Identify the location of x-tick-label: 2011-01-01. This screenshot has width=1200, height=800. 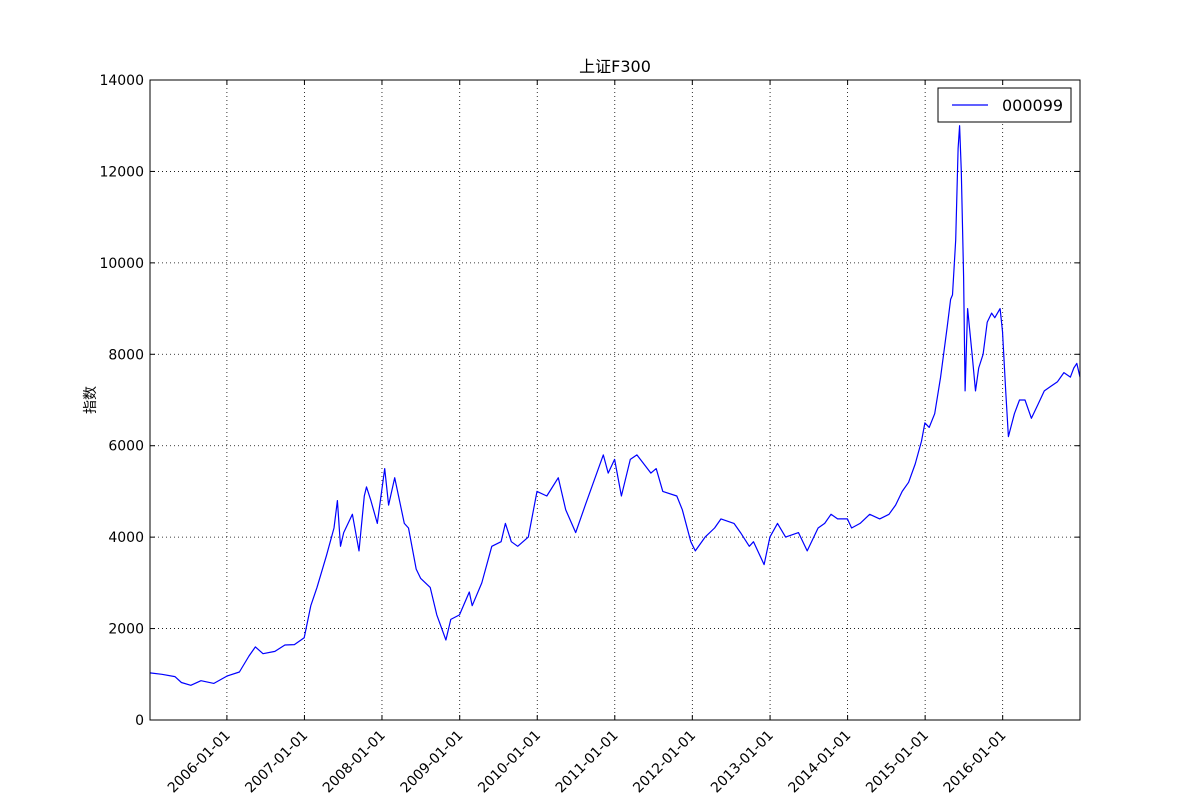
(587, 762).